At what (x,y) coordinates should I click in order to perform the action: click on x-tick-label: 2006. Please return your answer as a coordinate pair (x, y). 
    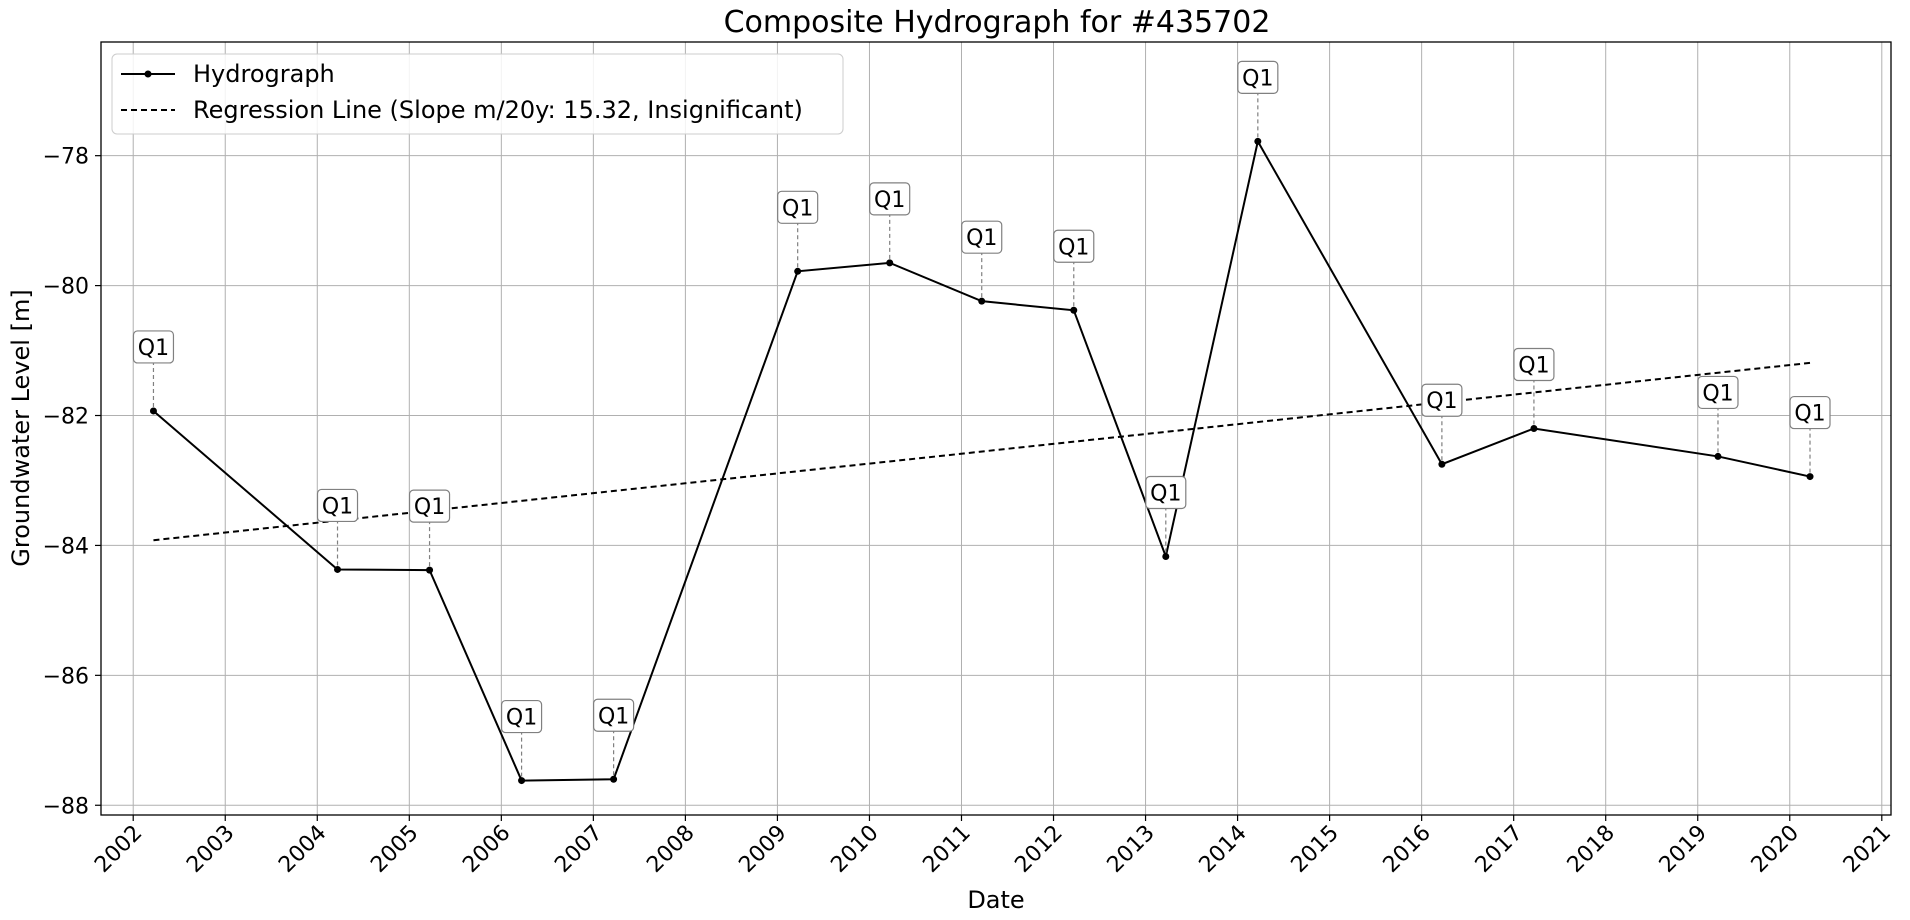
    Looking at the image, I should click on (486, 849).